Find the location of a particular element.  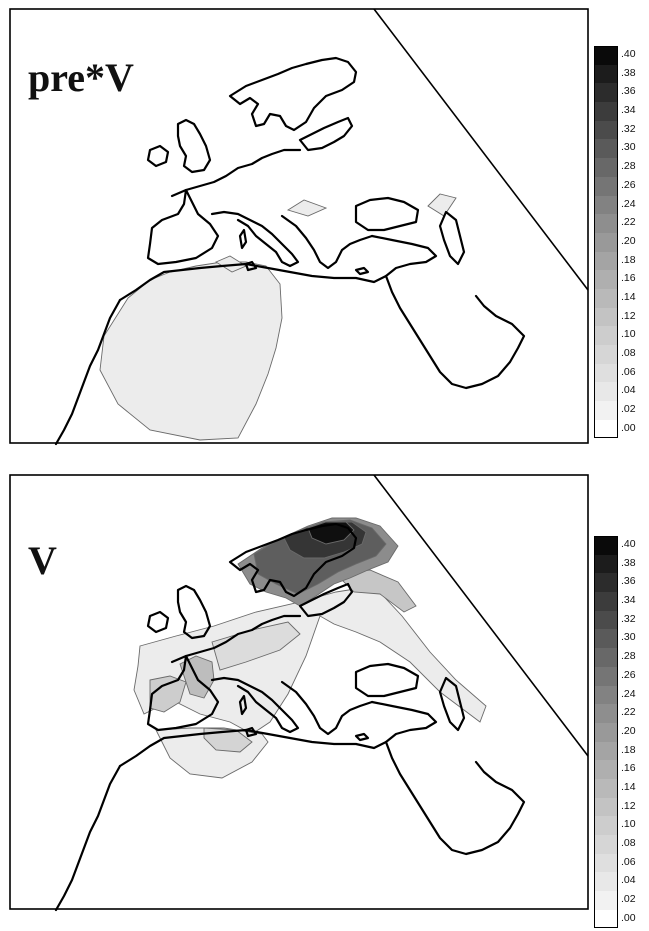

legend-entry: .20 is located at coordinates (621, 242).